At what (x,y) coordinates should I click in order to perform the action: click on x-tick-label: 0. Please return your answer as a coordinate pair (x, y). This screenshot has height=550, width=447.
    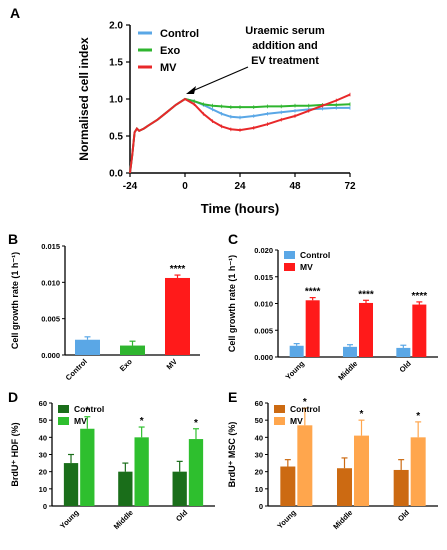
    Looking at the image, I should click on (185, 186).